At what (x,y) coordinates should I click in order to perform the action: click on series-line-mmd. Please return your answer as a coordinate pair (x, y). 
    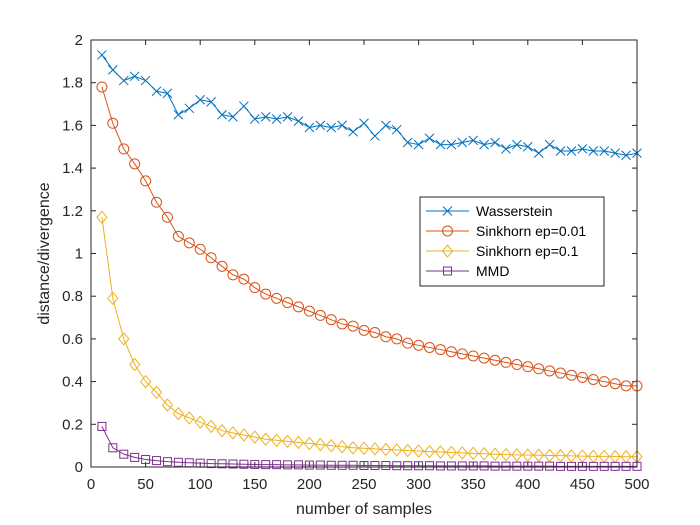
    Looking at the image, I should click on (369, 446).